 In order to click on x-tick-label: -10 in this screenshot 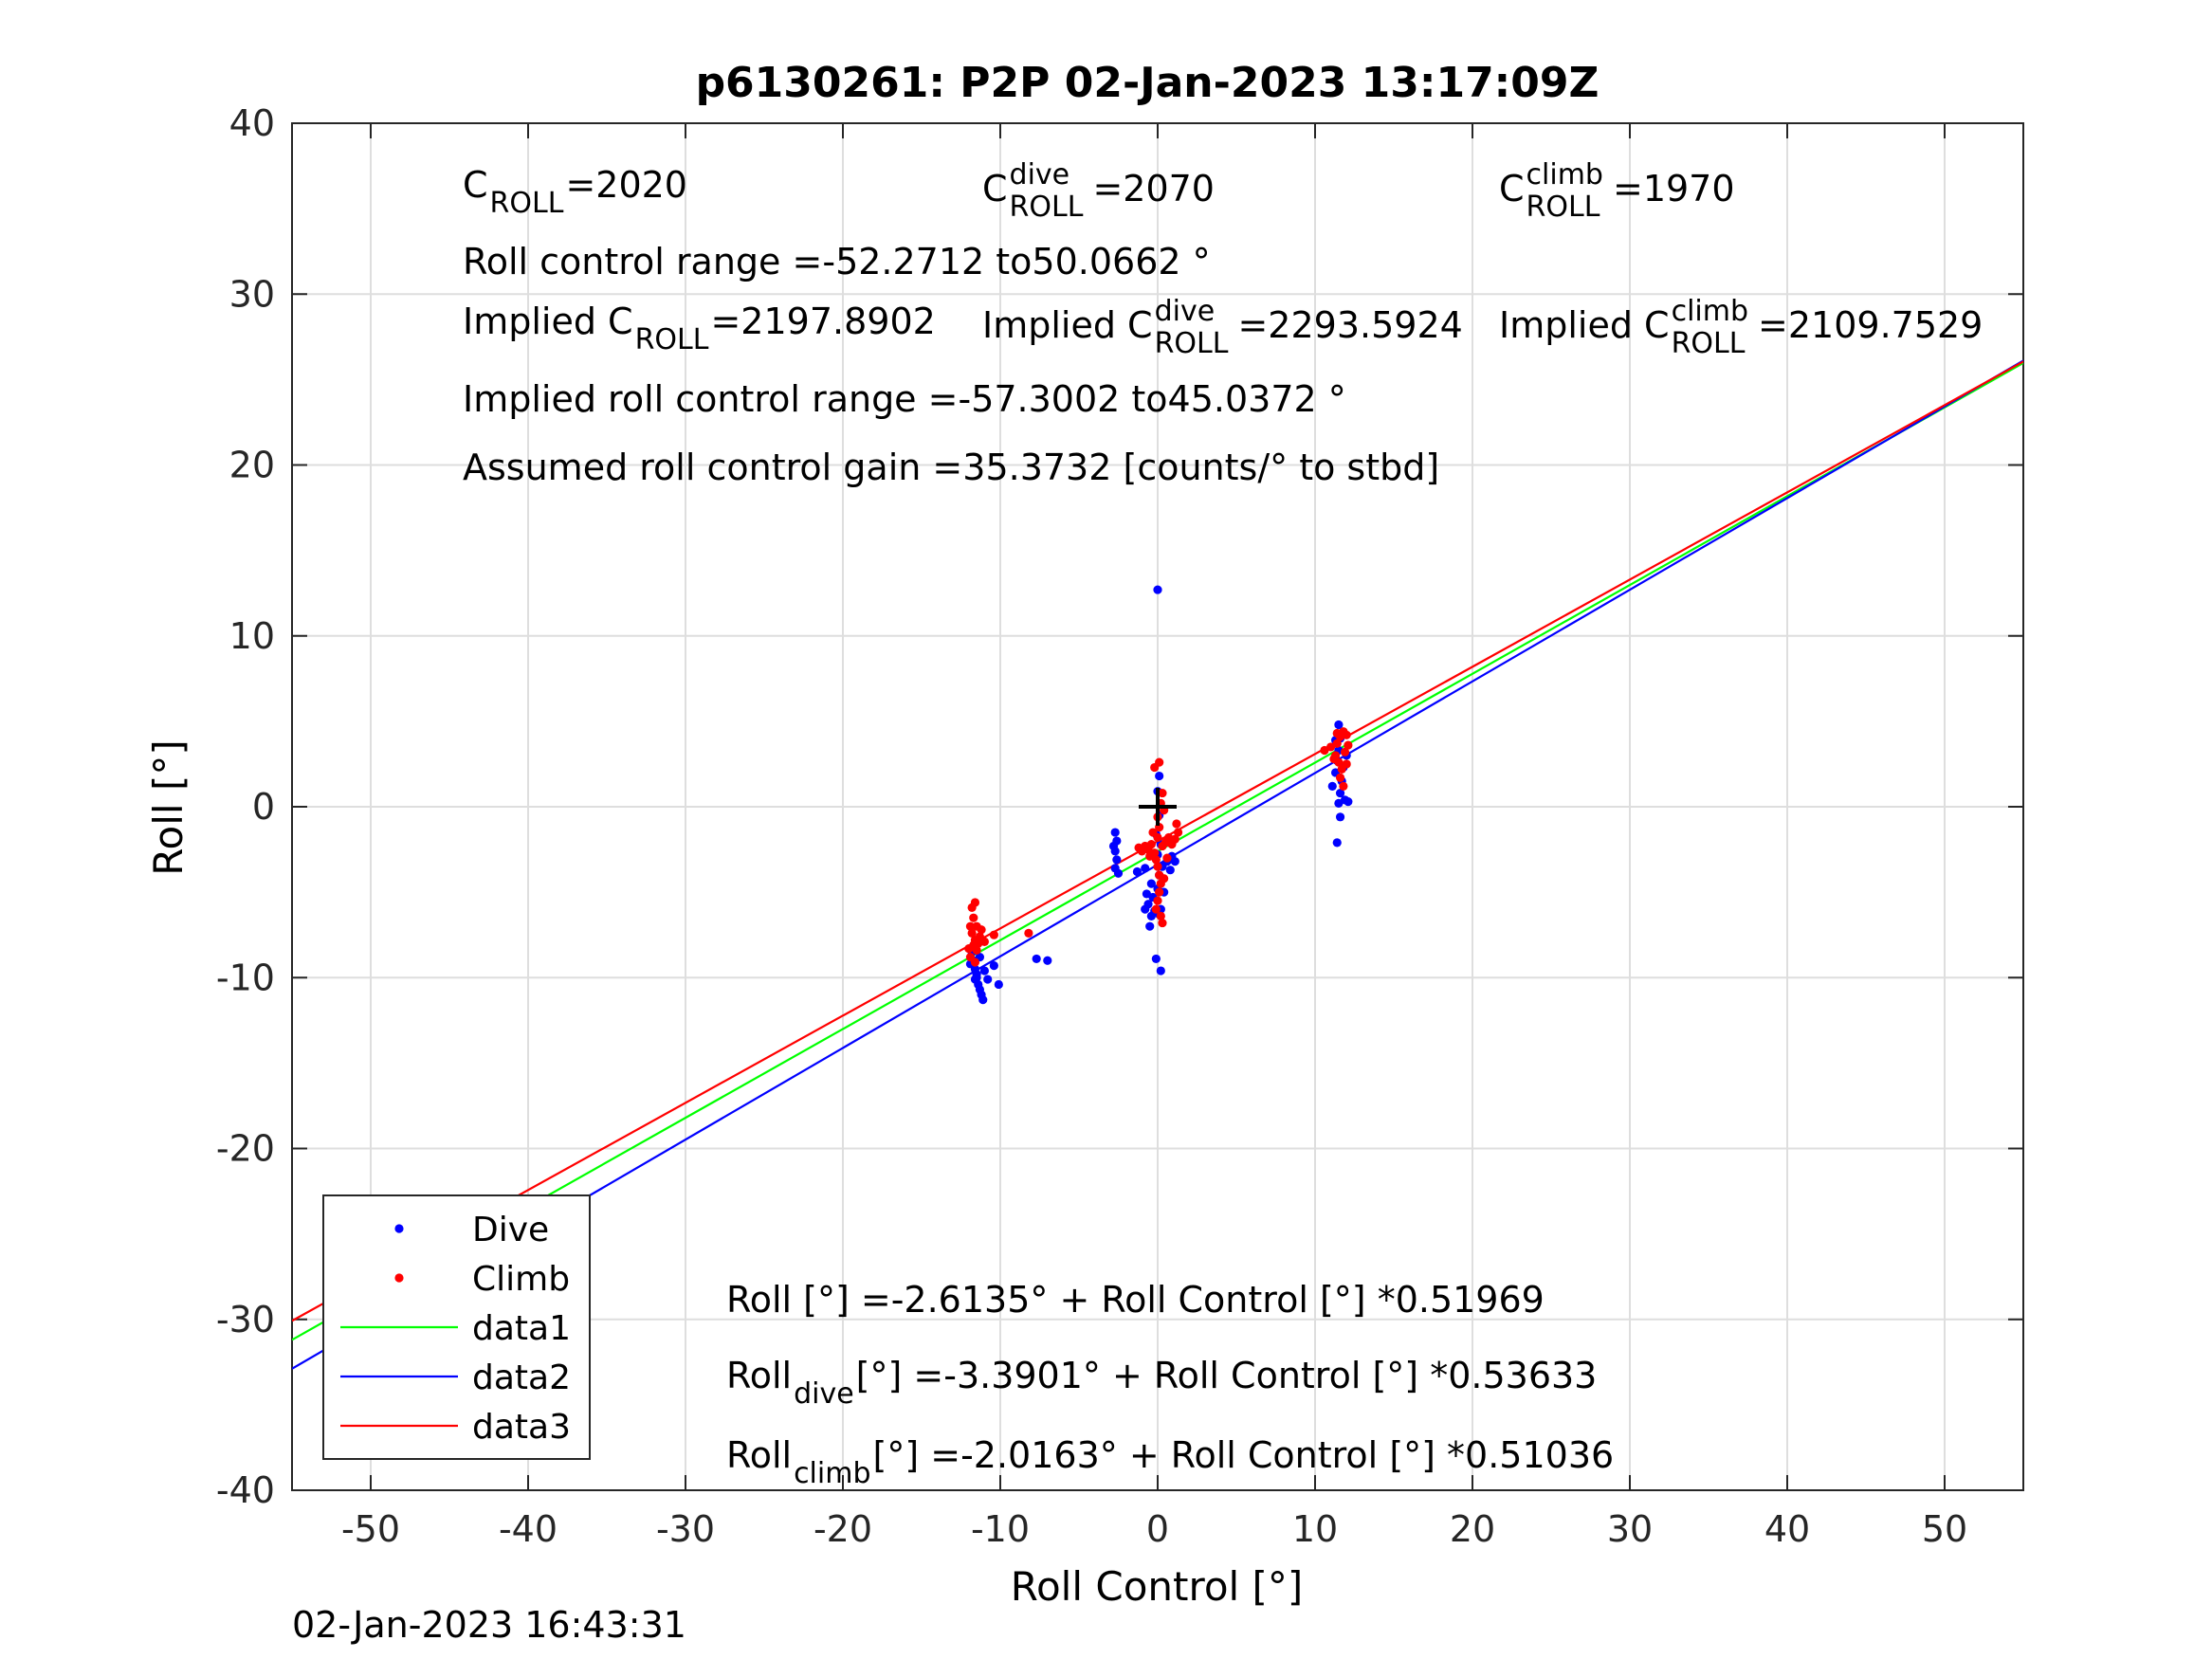, I will do `click(1000, 1529)`.